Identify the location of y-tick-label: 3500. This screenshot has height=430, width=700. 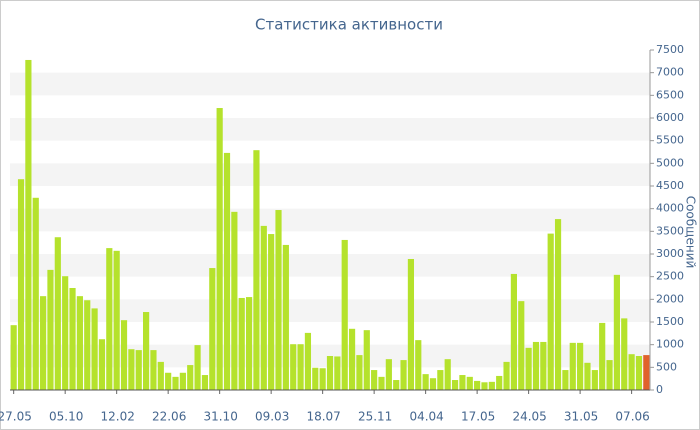
(670, 230).